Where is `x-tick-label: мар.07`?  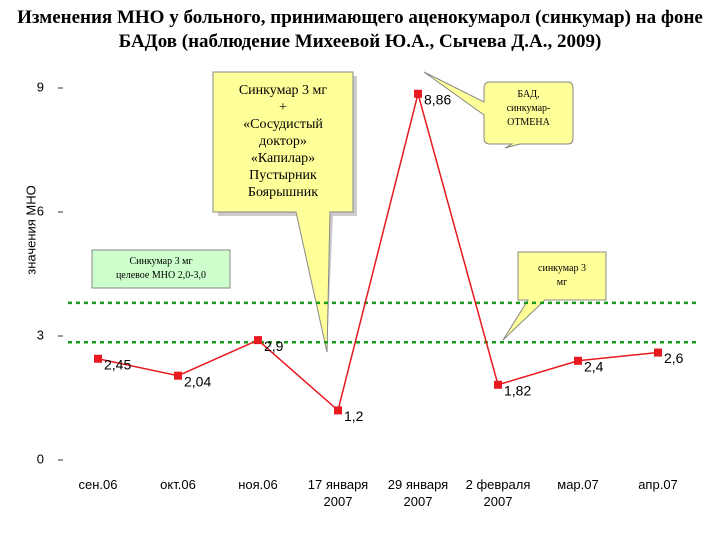
x-tick-label: мар.07 is located at coordinates (578, 484).